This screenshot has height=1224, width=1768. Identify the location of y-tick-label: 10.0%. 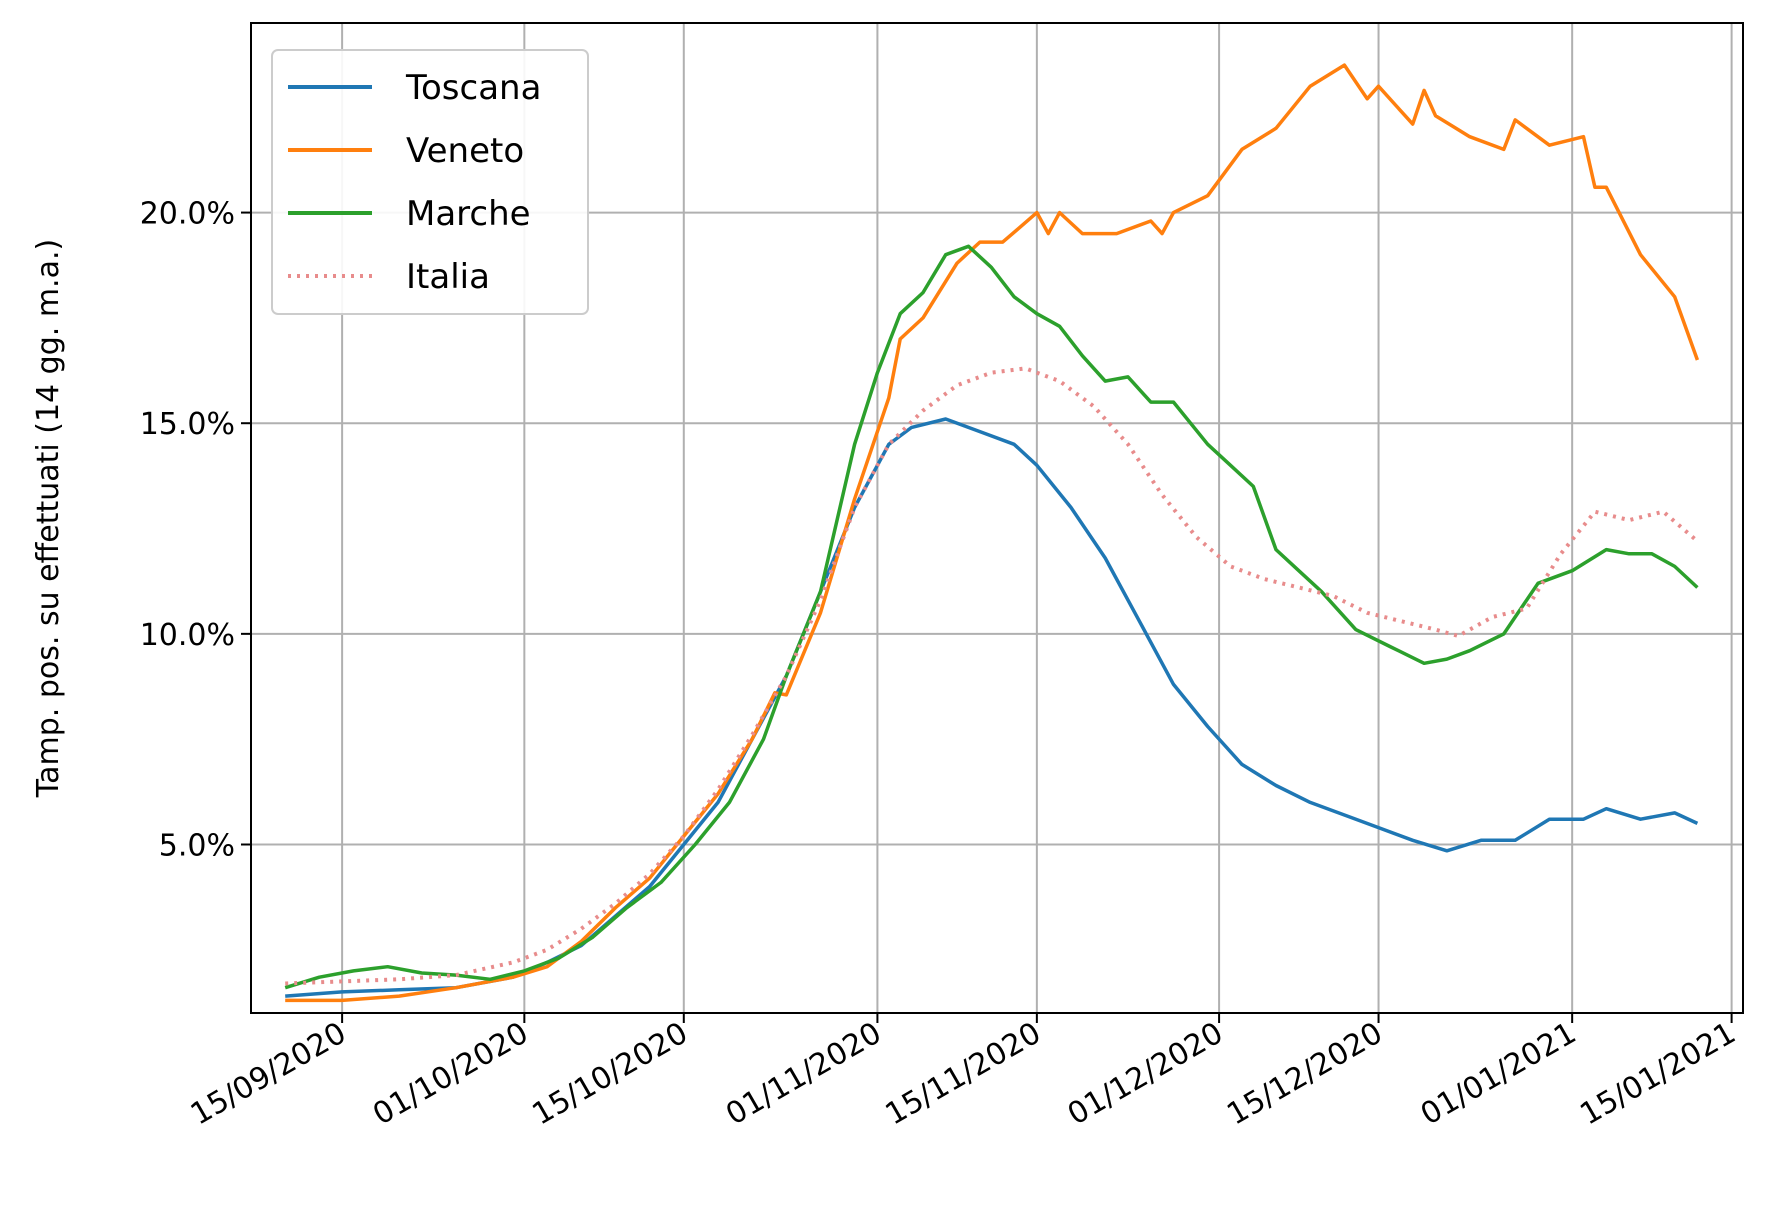
(187, 635).